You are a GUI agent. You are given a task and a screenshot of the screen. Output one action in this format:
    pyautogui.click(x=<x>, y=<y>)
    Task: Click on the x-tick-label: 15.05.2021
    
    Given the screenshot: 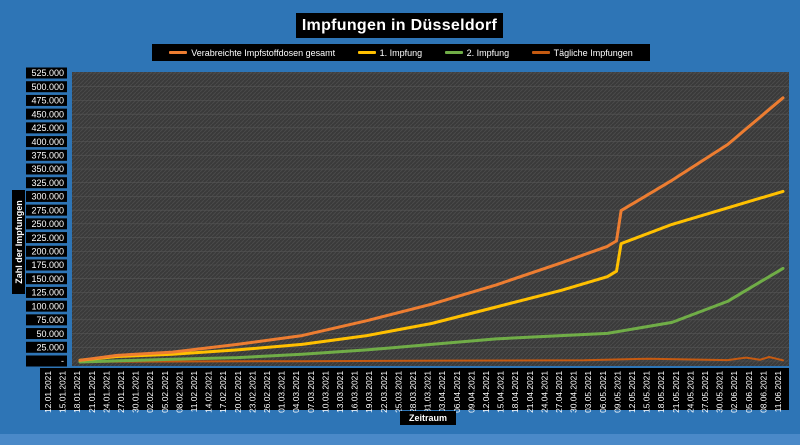 What is the action you would take?
    pyautogui.click(x=647, y=392)
    